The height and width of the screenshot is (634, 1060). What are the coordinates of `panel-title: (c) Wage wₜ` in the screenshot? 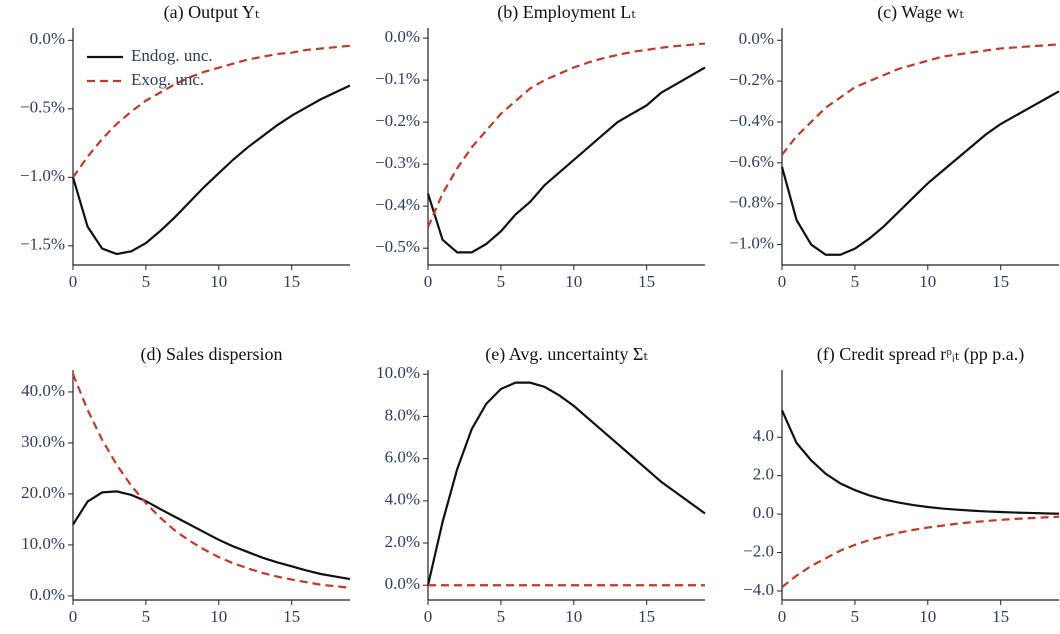 It's located at (920, 12).